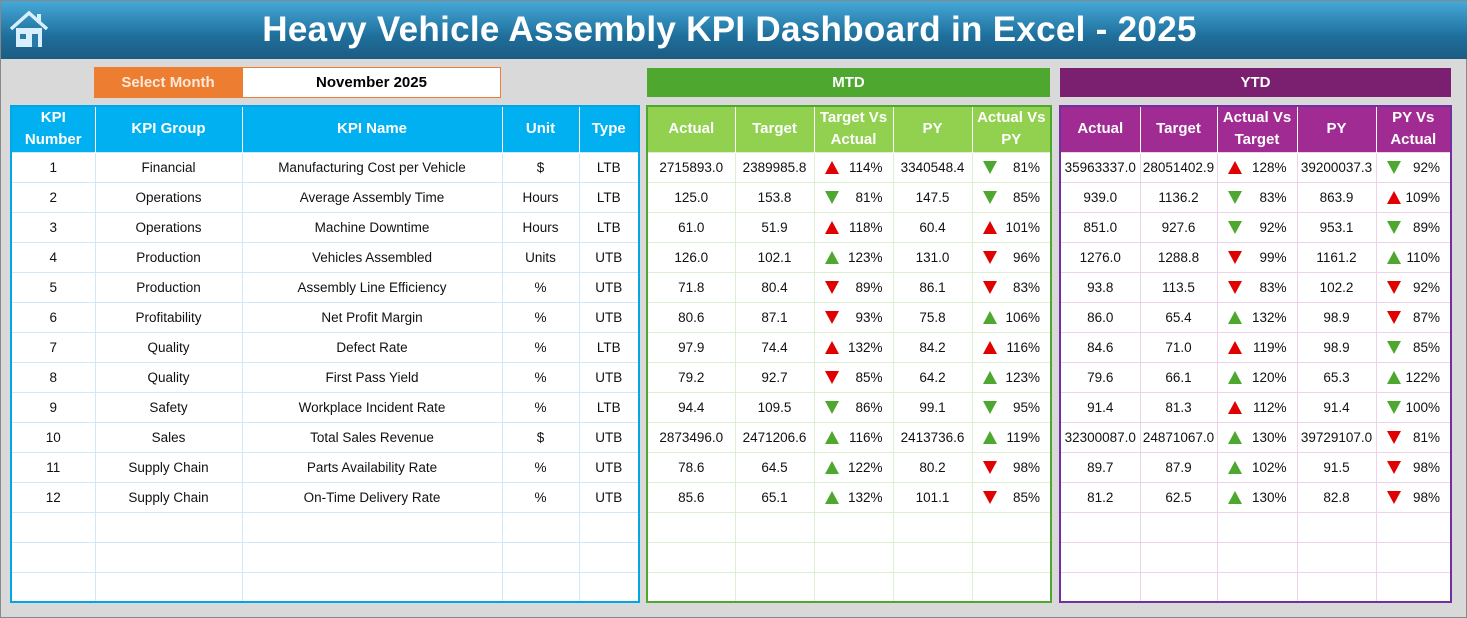 This screenshot has height=618, width=1467. What do you see at coordinates (1255, 347) in the screenshot?
I see `ytd-row: 84.6 71.0 119% 98.9 85%` at bounding box center [1255, 347].